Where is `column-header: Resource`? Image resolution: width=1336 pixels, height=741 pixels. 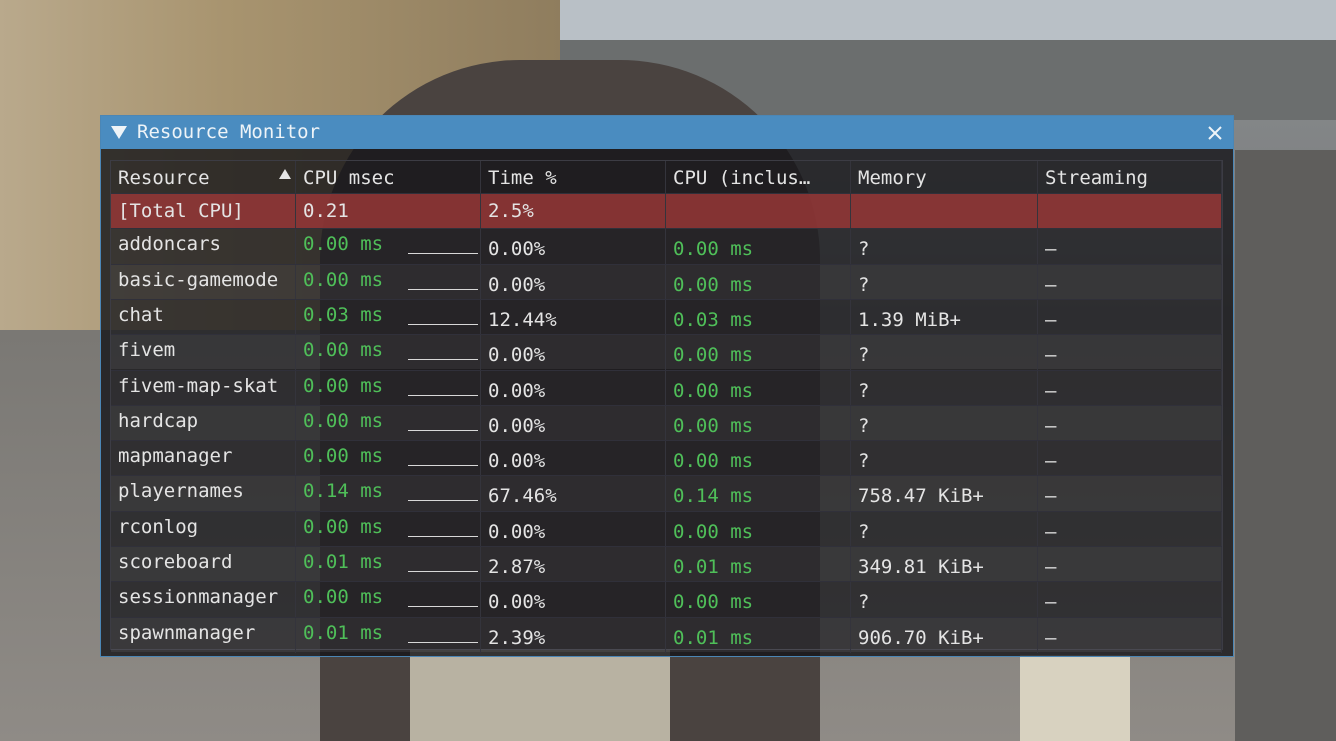
column-header: Resource is located at coordinates (203, 178).